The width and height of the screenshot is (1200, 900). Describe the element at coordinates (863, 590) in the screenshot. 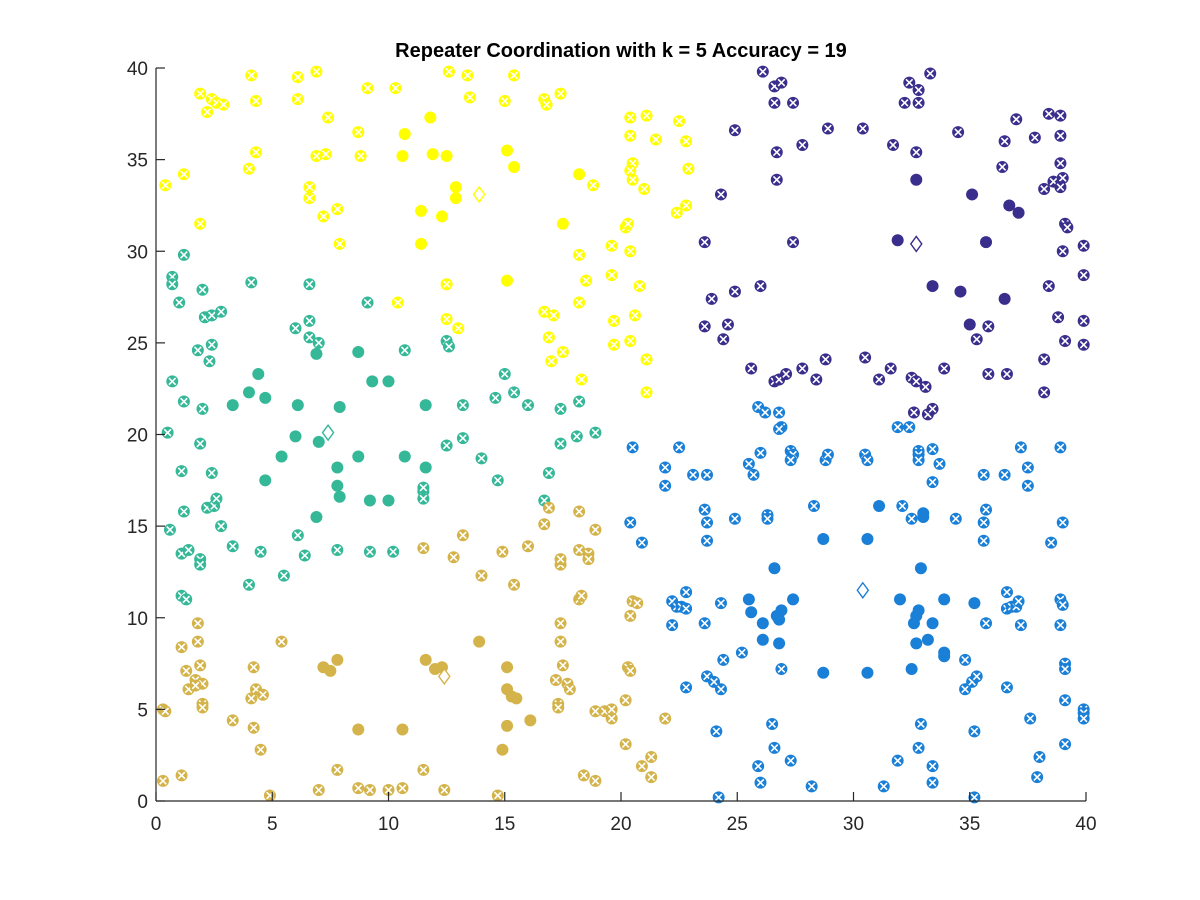

I see `cluster-center-marker` at that location.